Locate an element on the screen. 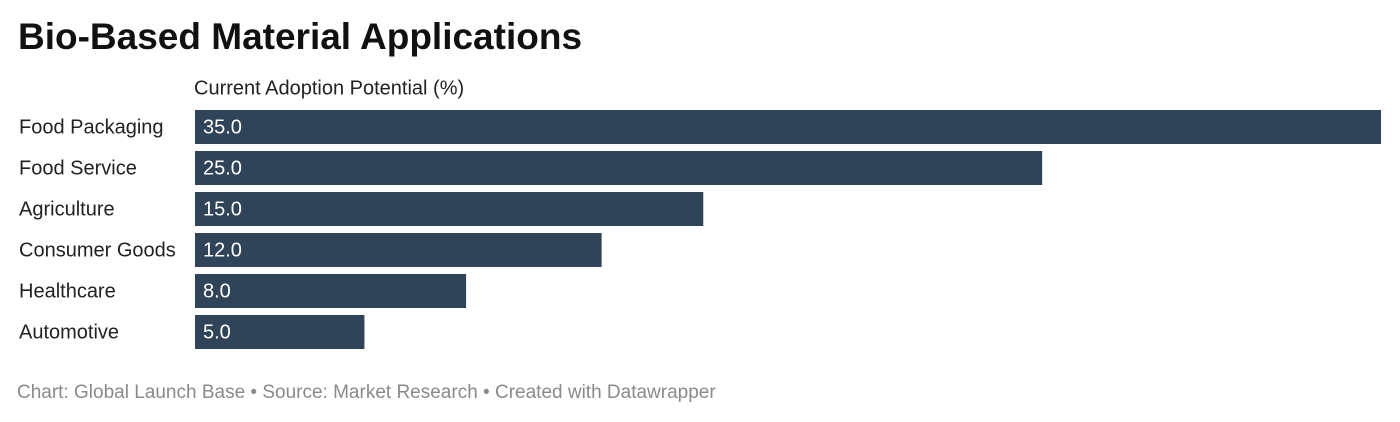 This screenshot has width=1400, height=422. category-label: Healthcare is located at coordinates (67, 291).